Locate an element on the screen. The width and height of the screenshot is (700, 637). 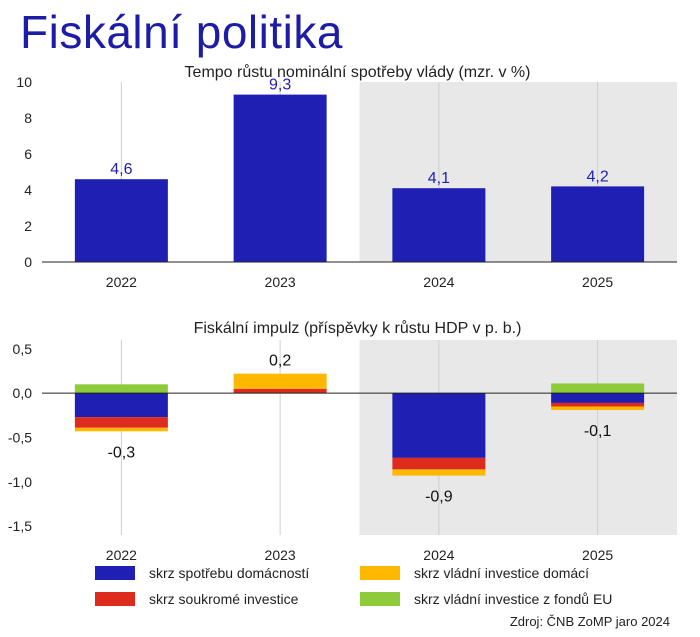
bar-2023 is located at coordinates (280, 178).